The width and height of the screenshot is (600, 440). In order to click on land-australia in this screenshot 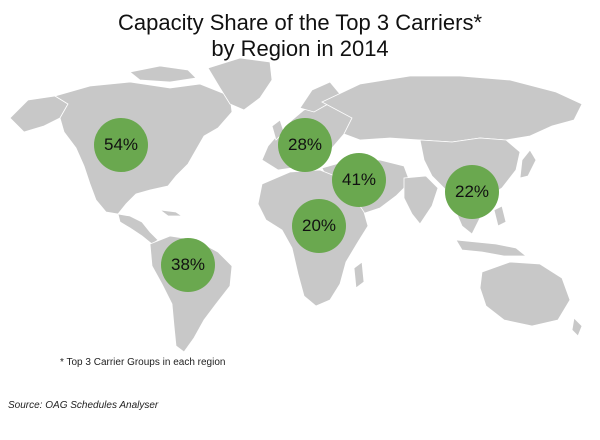, I will do `click(525, 294)`.